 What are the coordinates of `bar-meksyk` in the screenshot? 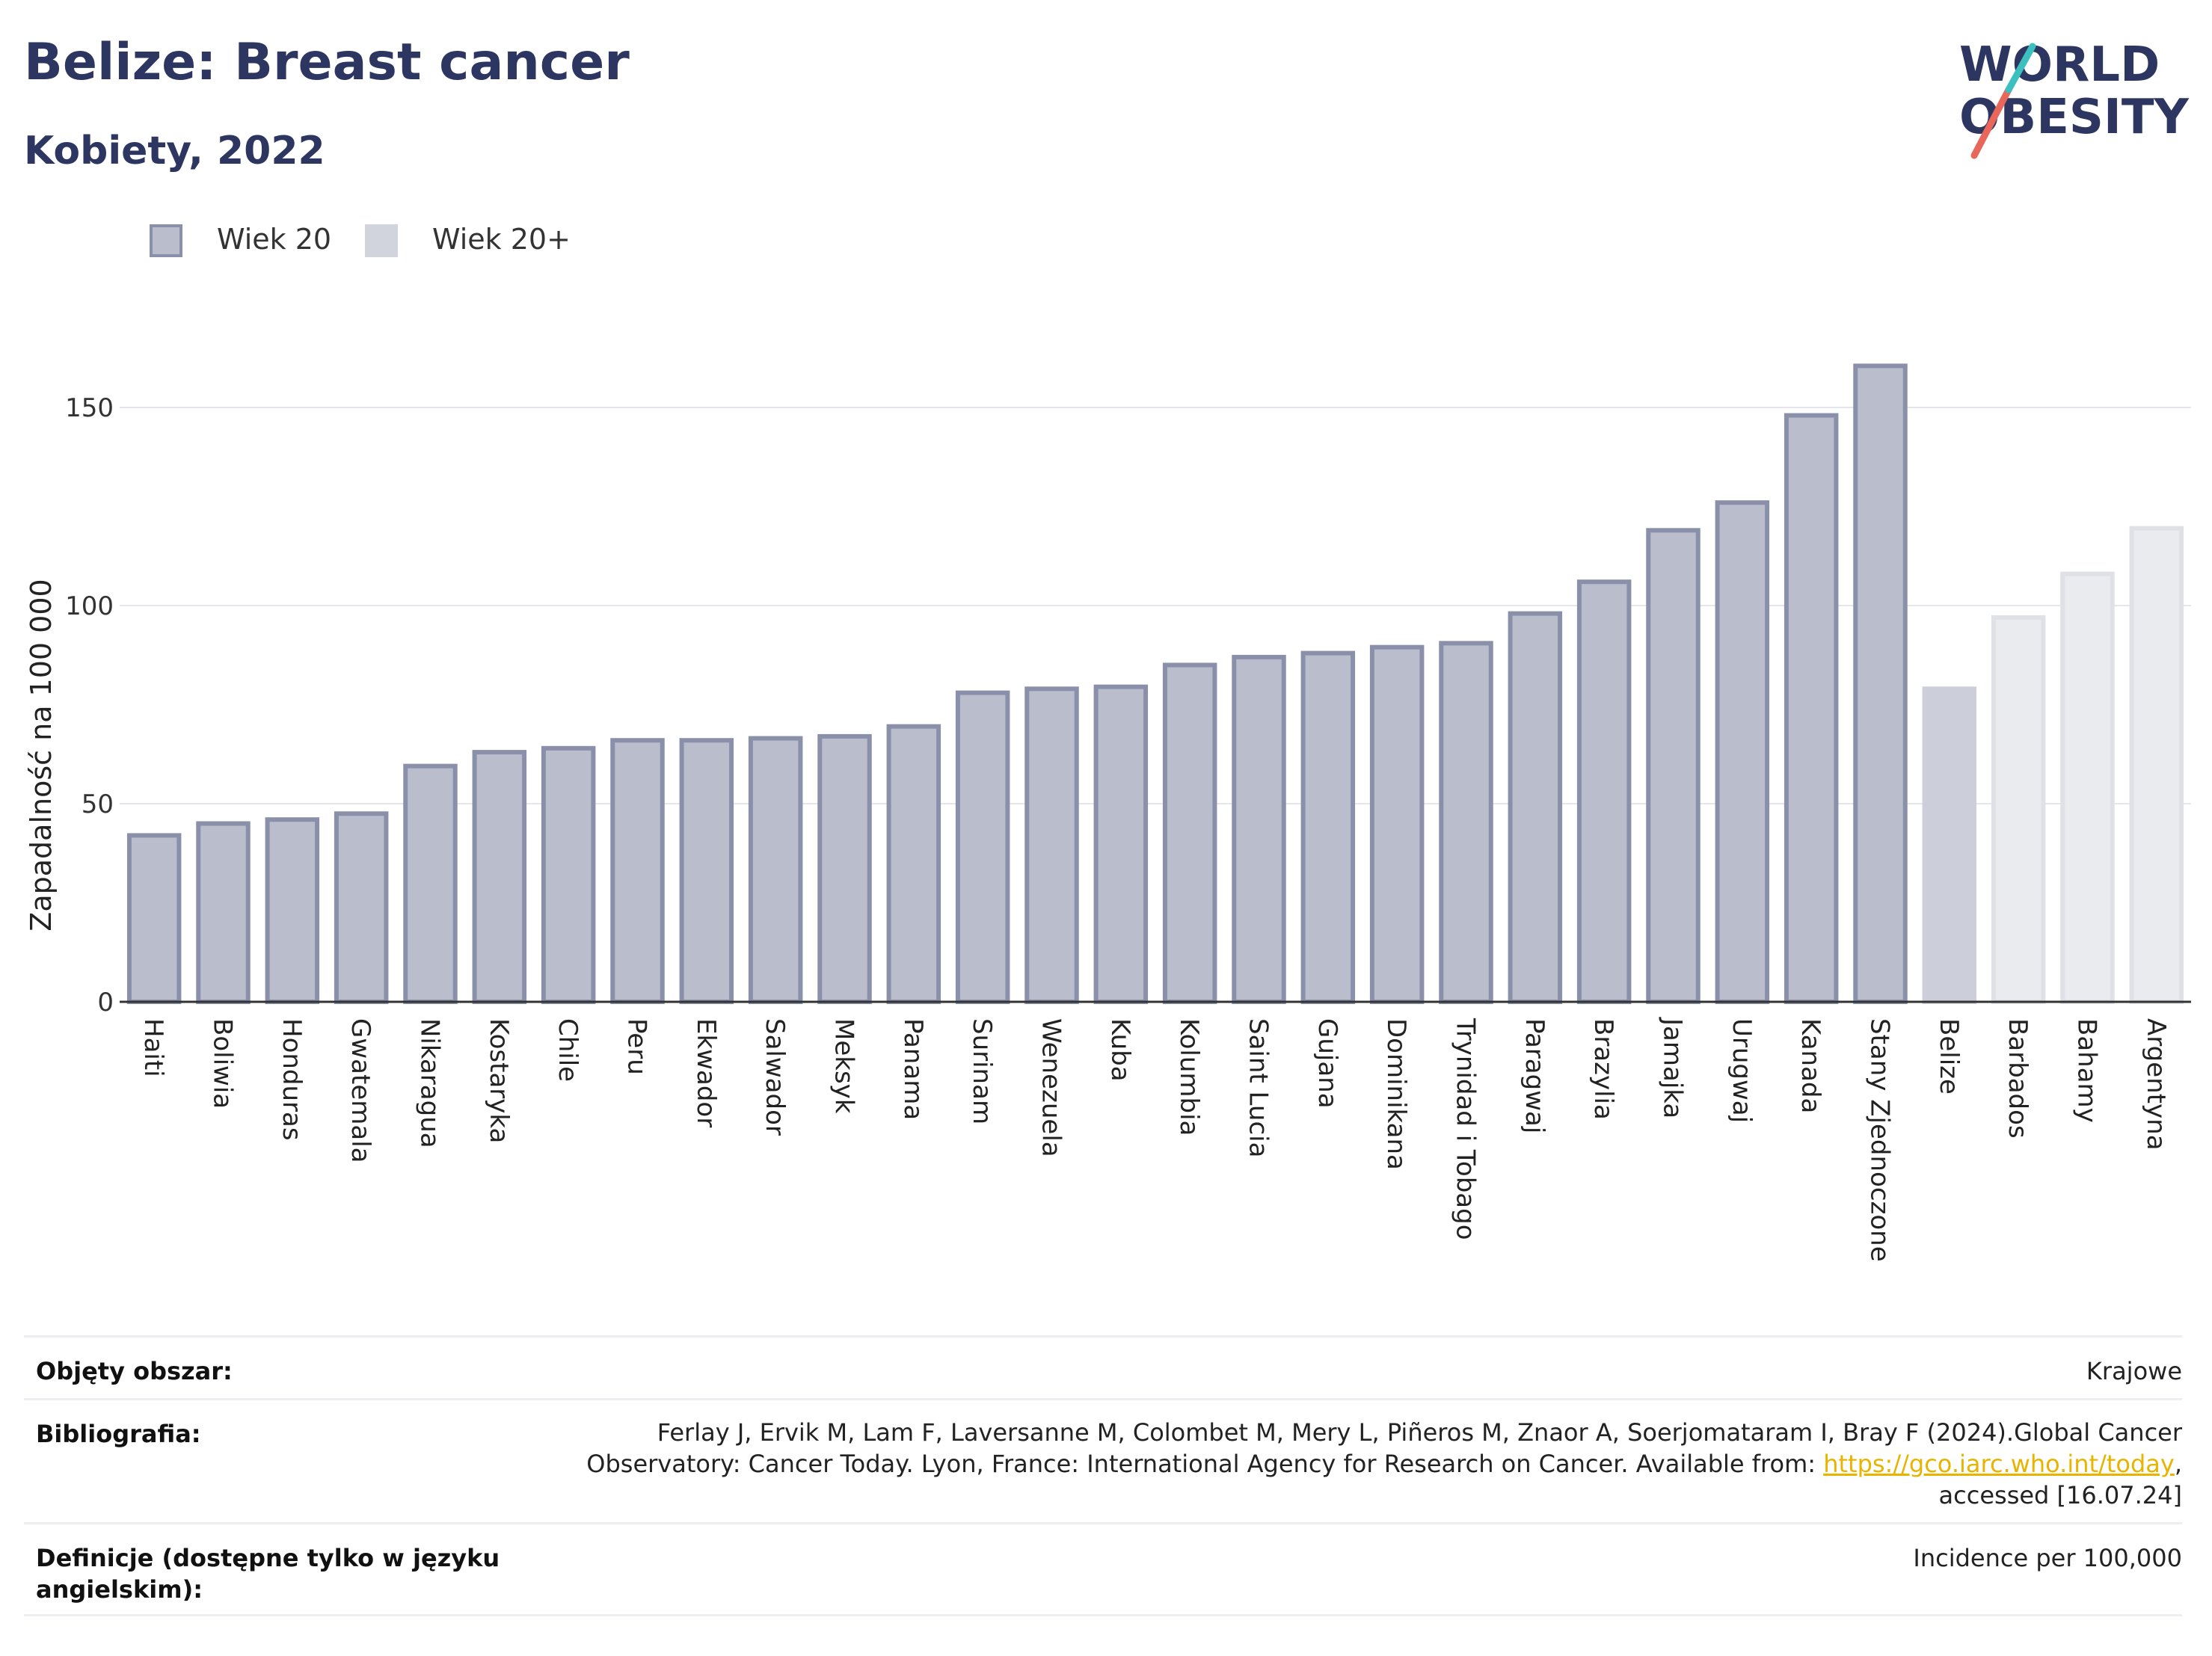 It's located at (844, 869).